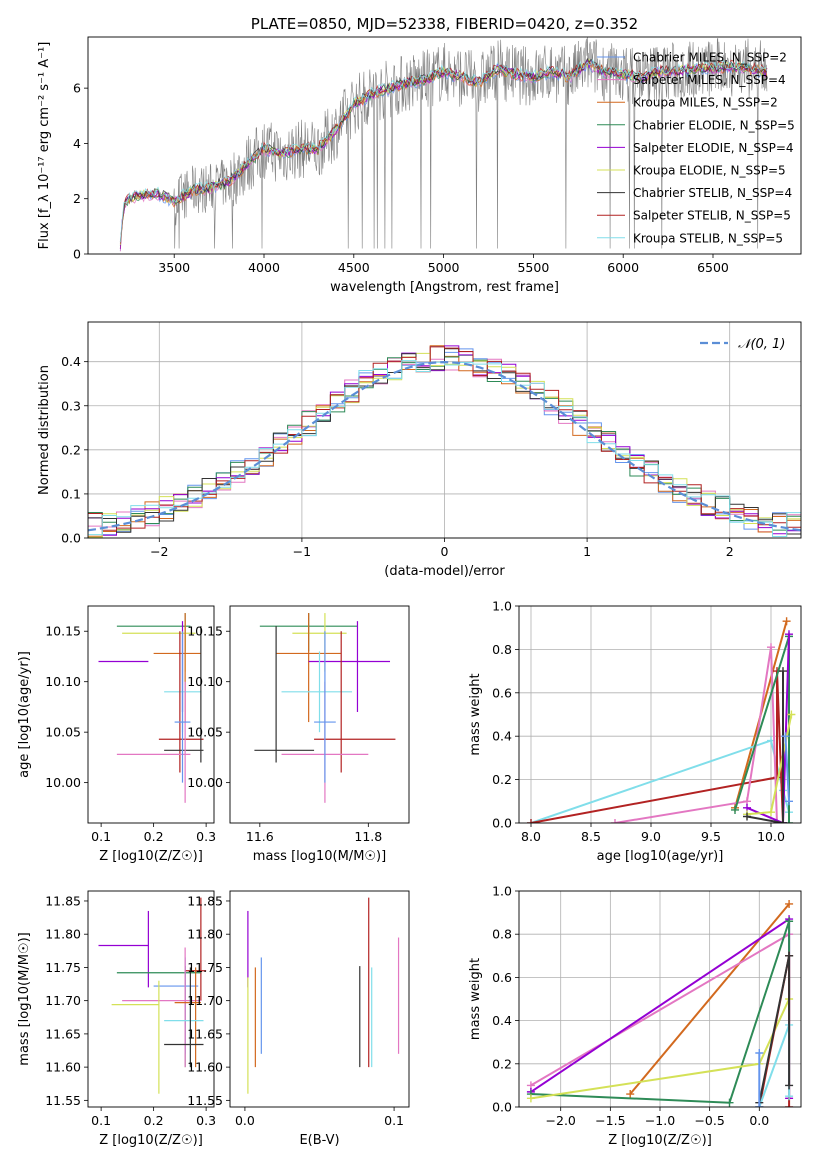 This screenshot has height=1170, width=819. I want to click on residual-histogram-step, so click(444, 448).